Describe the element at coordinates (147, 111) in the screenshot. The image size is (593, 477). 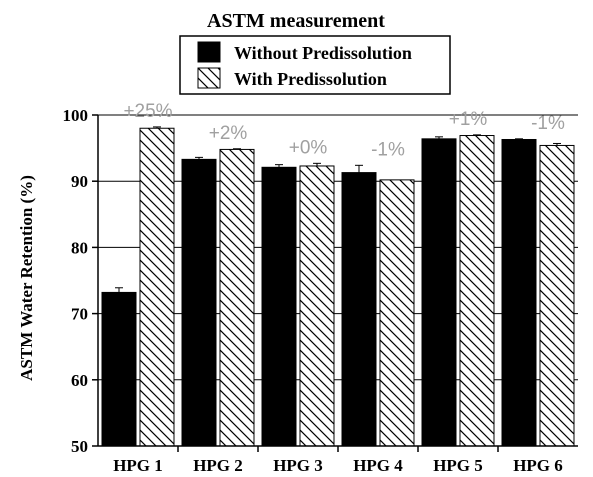
I see `annotation-1: +25%` at that location.